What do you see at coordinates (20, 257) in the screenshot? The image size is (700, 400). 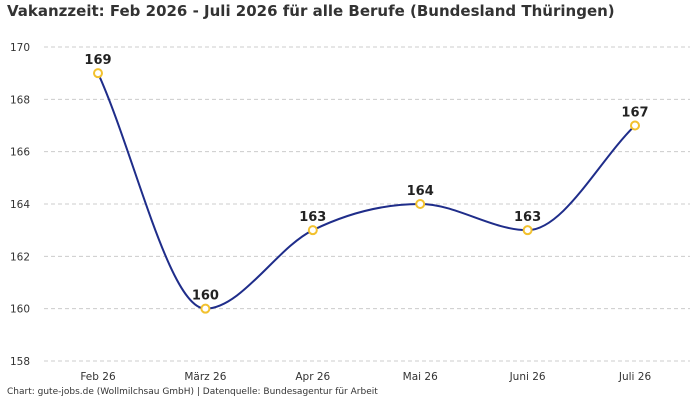 I see `y-tick-label: 162` at bounding box center [20, 257].